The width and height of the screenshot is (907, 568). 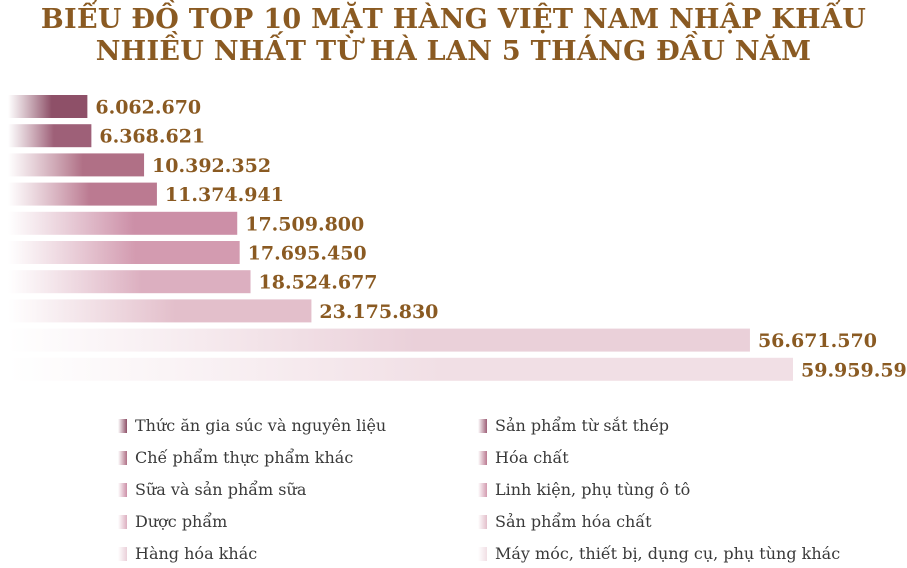 I want to click on legend-item-9: Hàng hóa khác, so click(x=187, y=553).